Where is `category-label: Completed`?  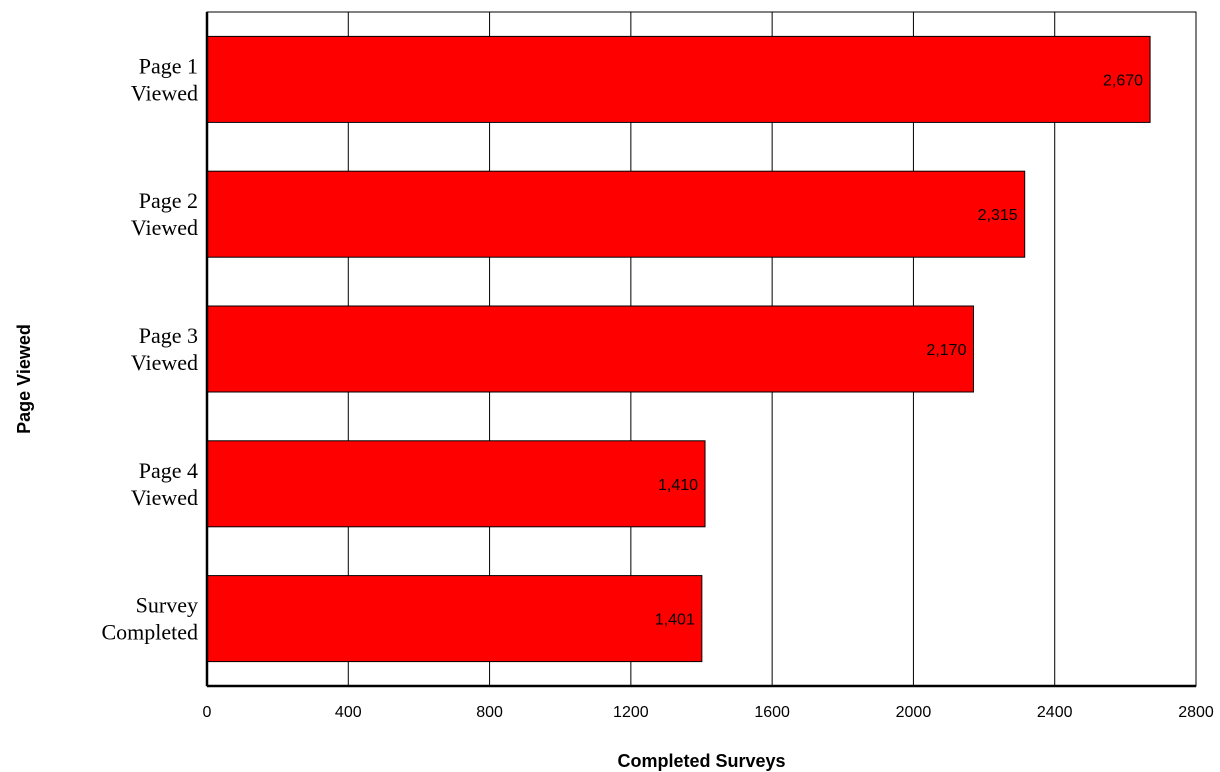
category-label: Completed is located at coordinates (149, 632).